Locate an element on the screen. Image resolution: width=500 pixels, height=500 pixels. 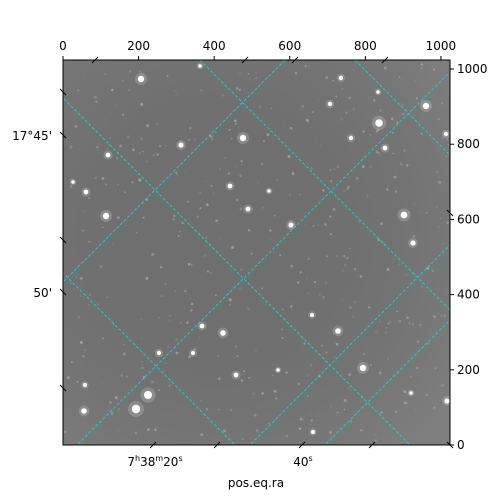
ra-tick is located at coordinates (153, 445).